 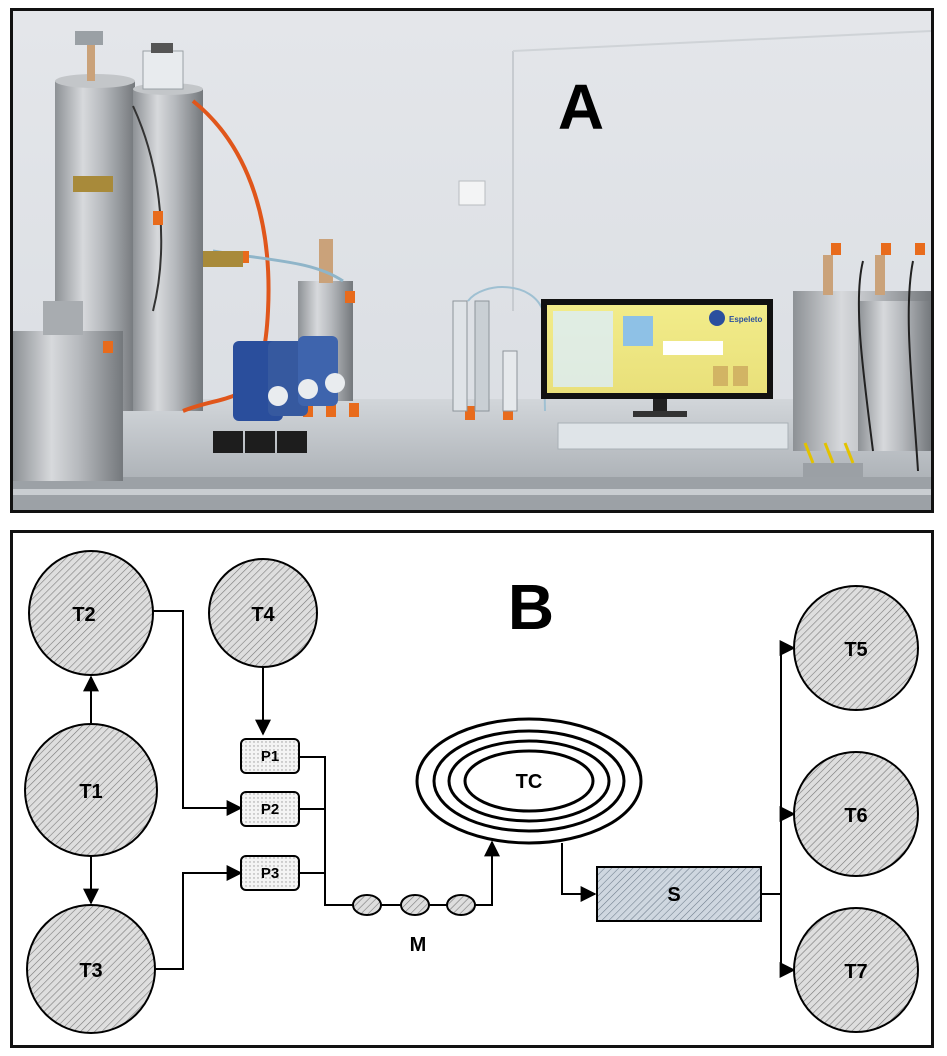 What do you see at coordinates (745, 319) in the screenshot?
I see `monitor-brand: Espeleto` at bounding box center [745, 319].